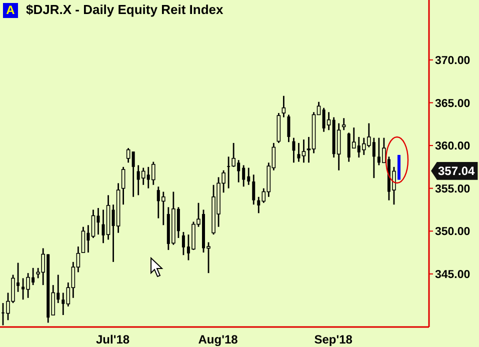 The image size is (479, 347). Describe the element at coordinates (10, 10) in the screenshot. I see `annotation: A` at that location.